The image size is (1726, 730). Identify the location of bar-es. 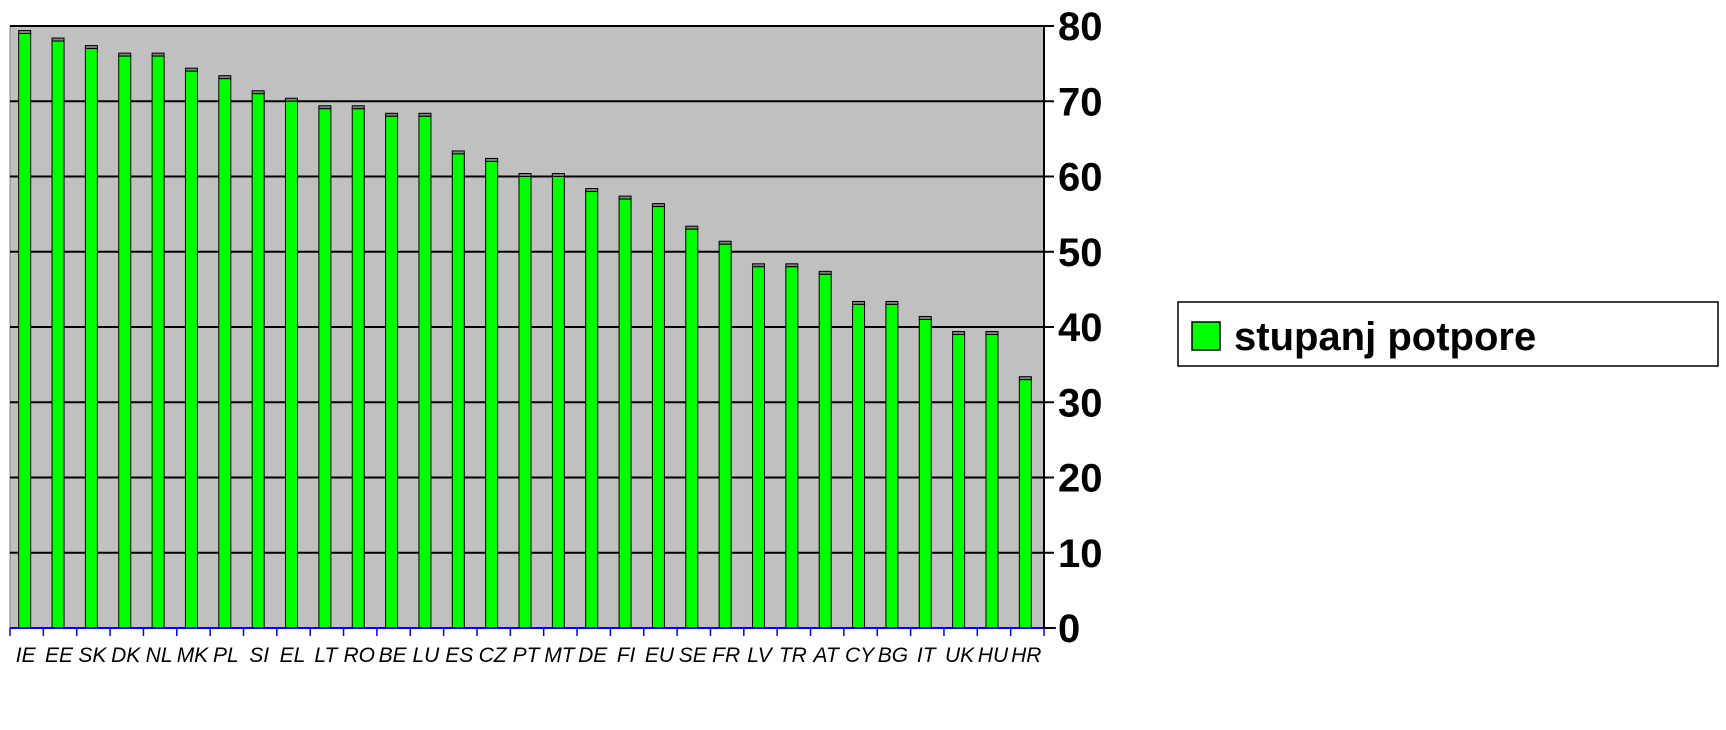
(458, 389).